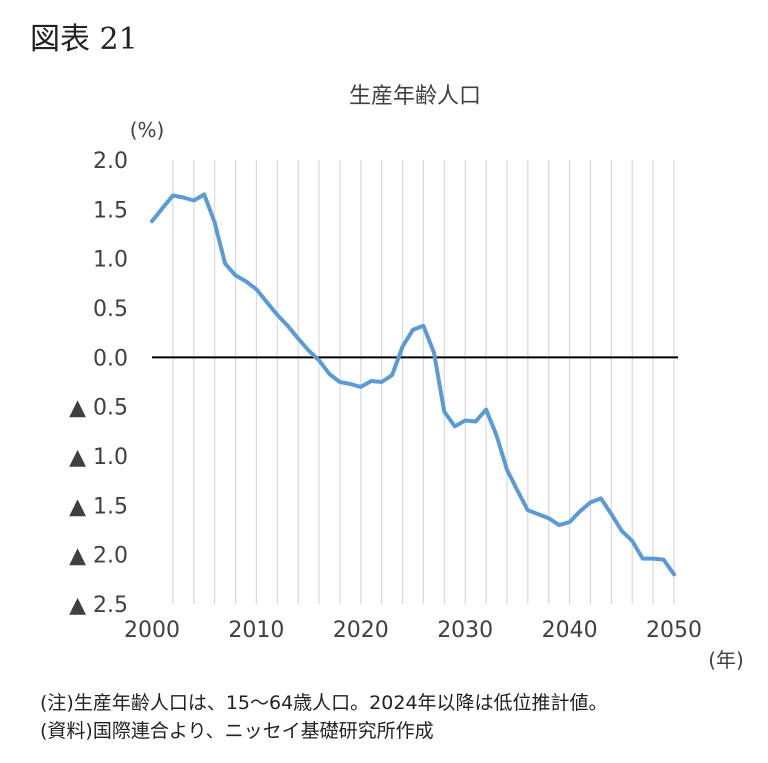  Describe the element at coordinates (361, 630) in the screenshot. I see `x-tick-label: 2020` at that location.